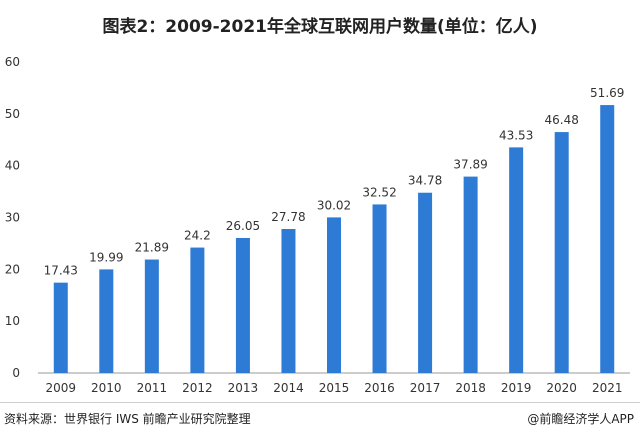  What do you see at coordinates (425, 388) in the screenshot?
I see `x-tick-label: 2017` at bounding box center [425, 388].